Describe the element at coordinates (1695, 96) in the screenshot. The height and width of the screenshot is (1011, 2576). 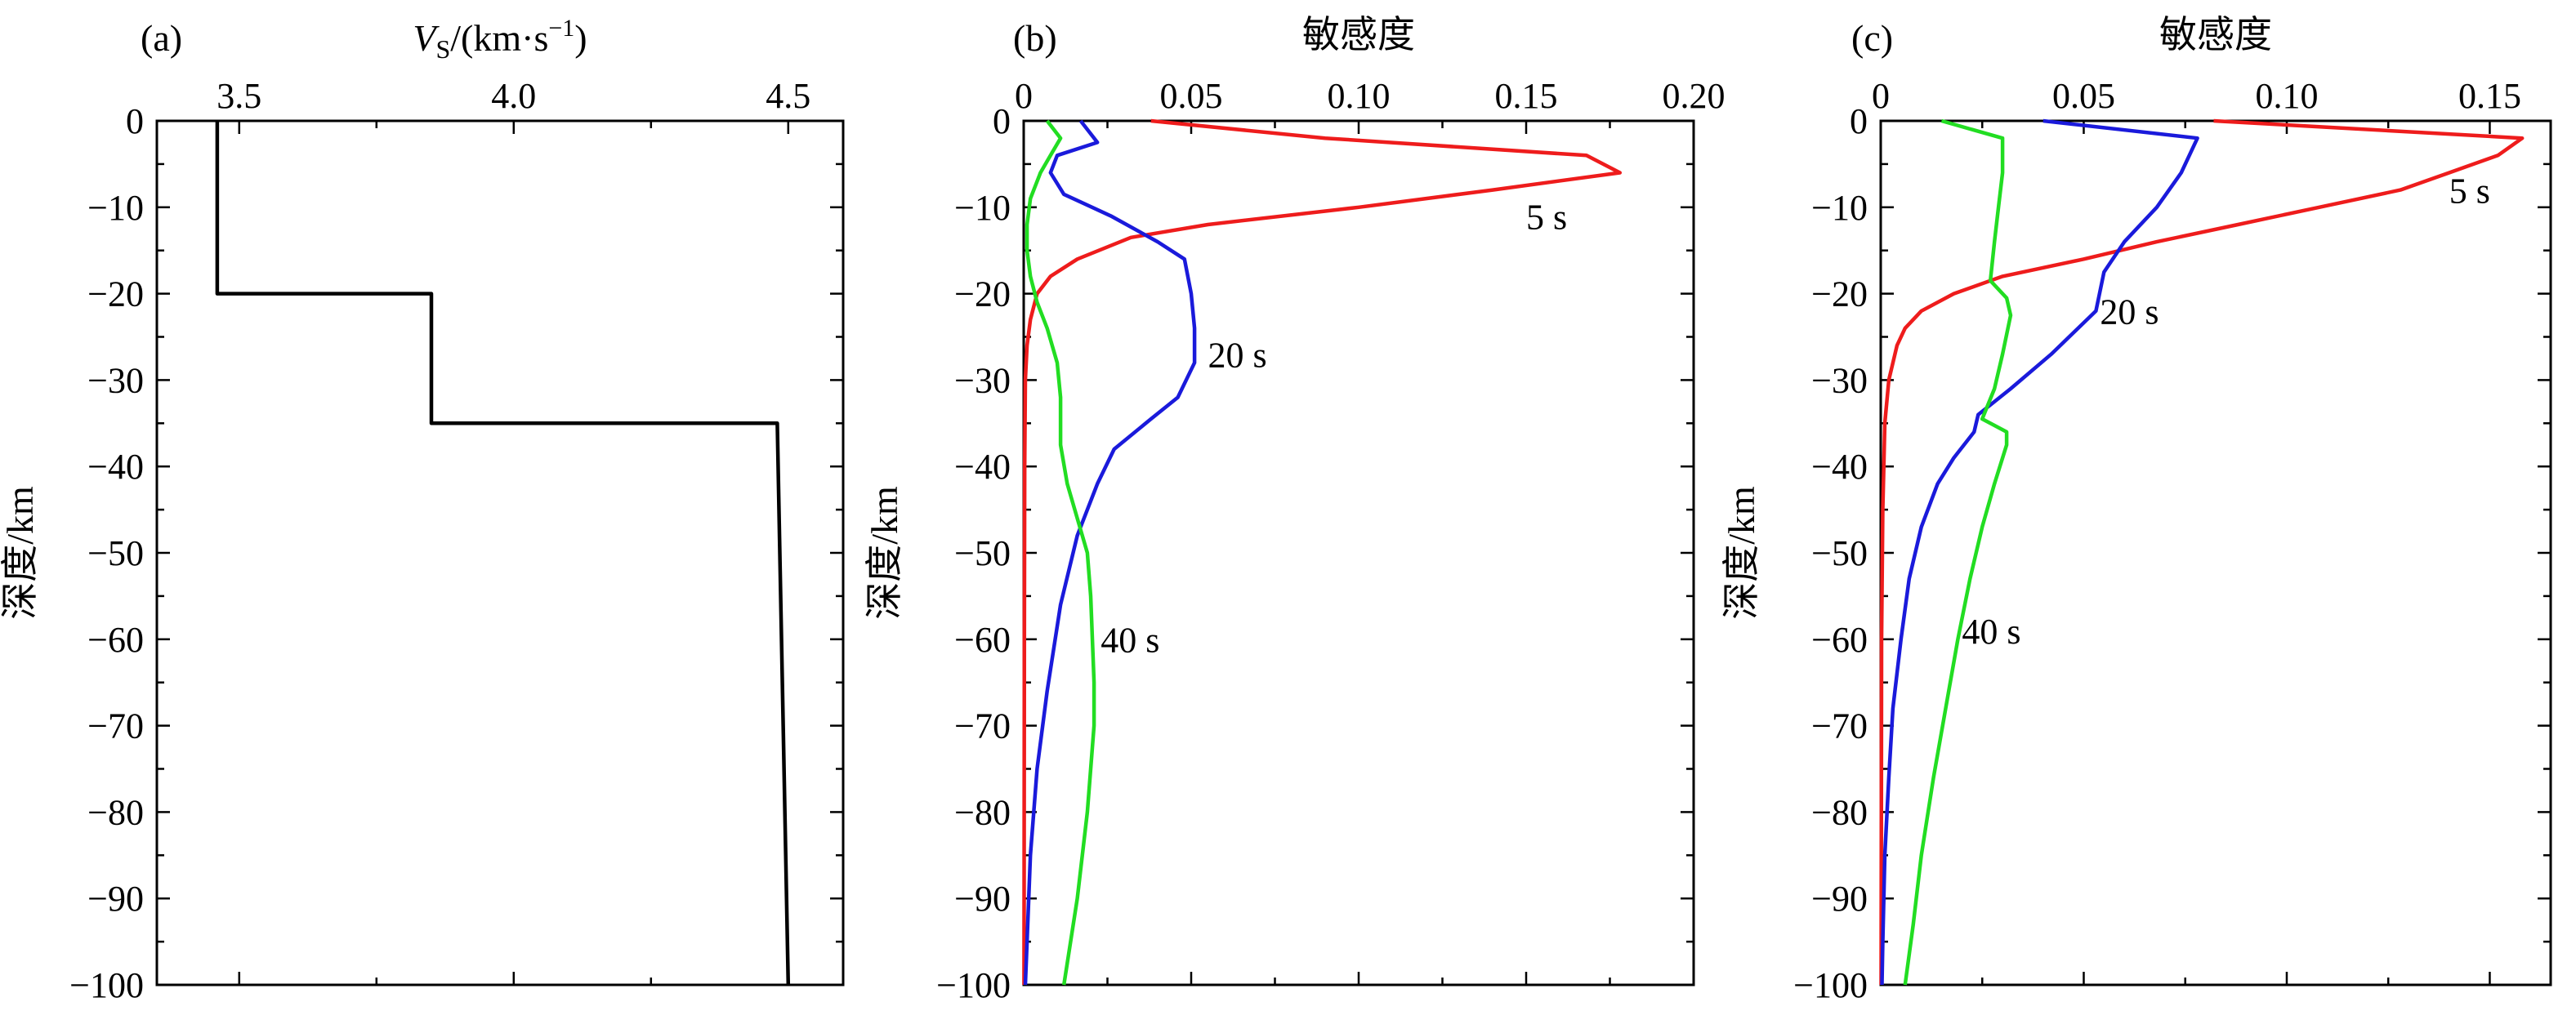
I see `x-tick-label: 0.20` at that location.